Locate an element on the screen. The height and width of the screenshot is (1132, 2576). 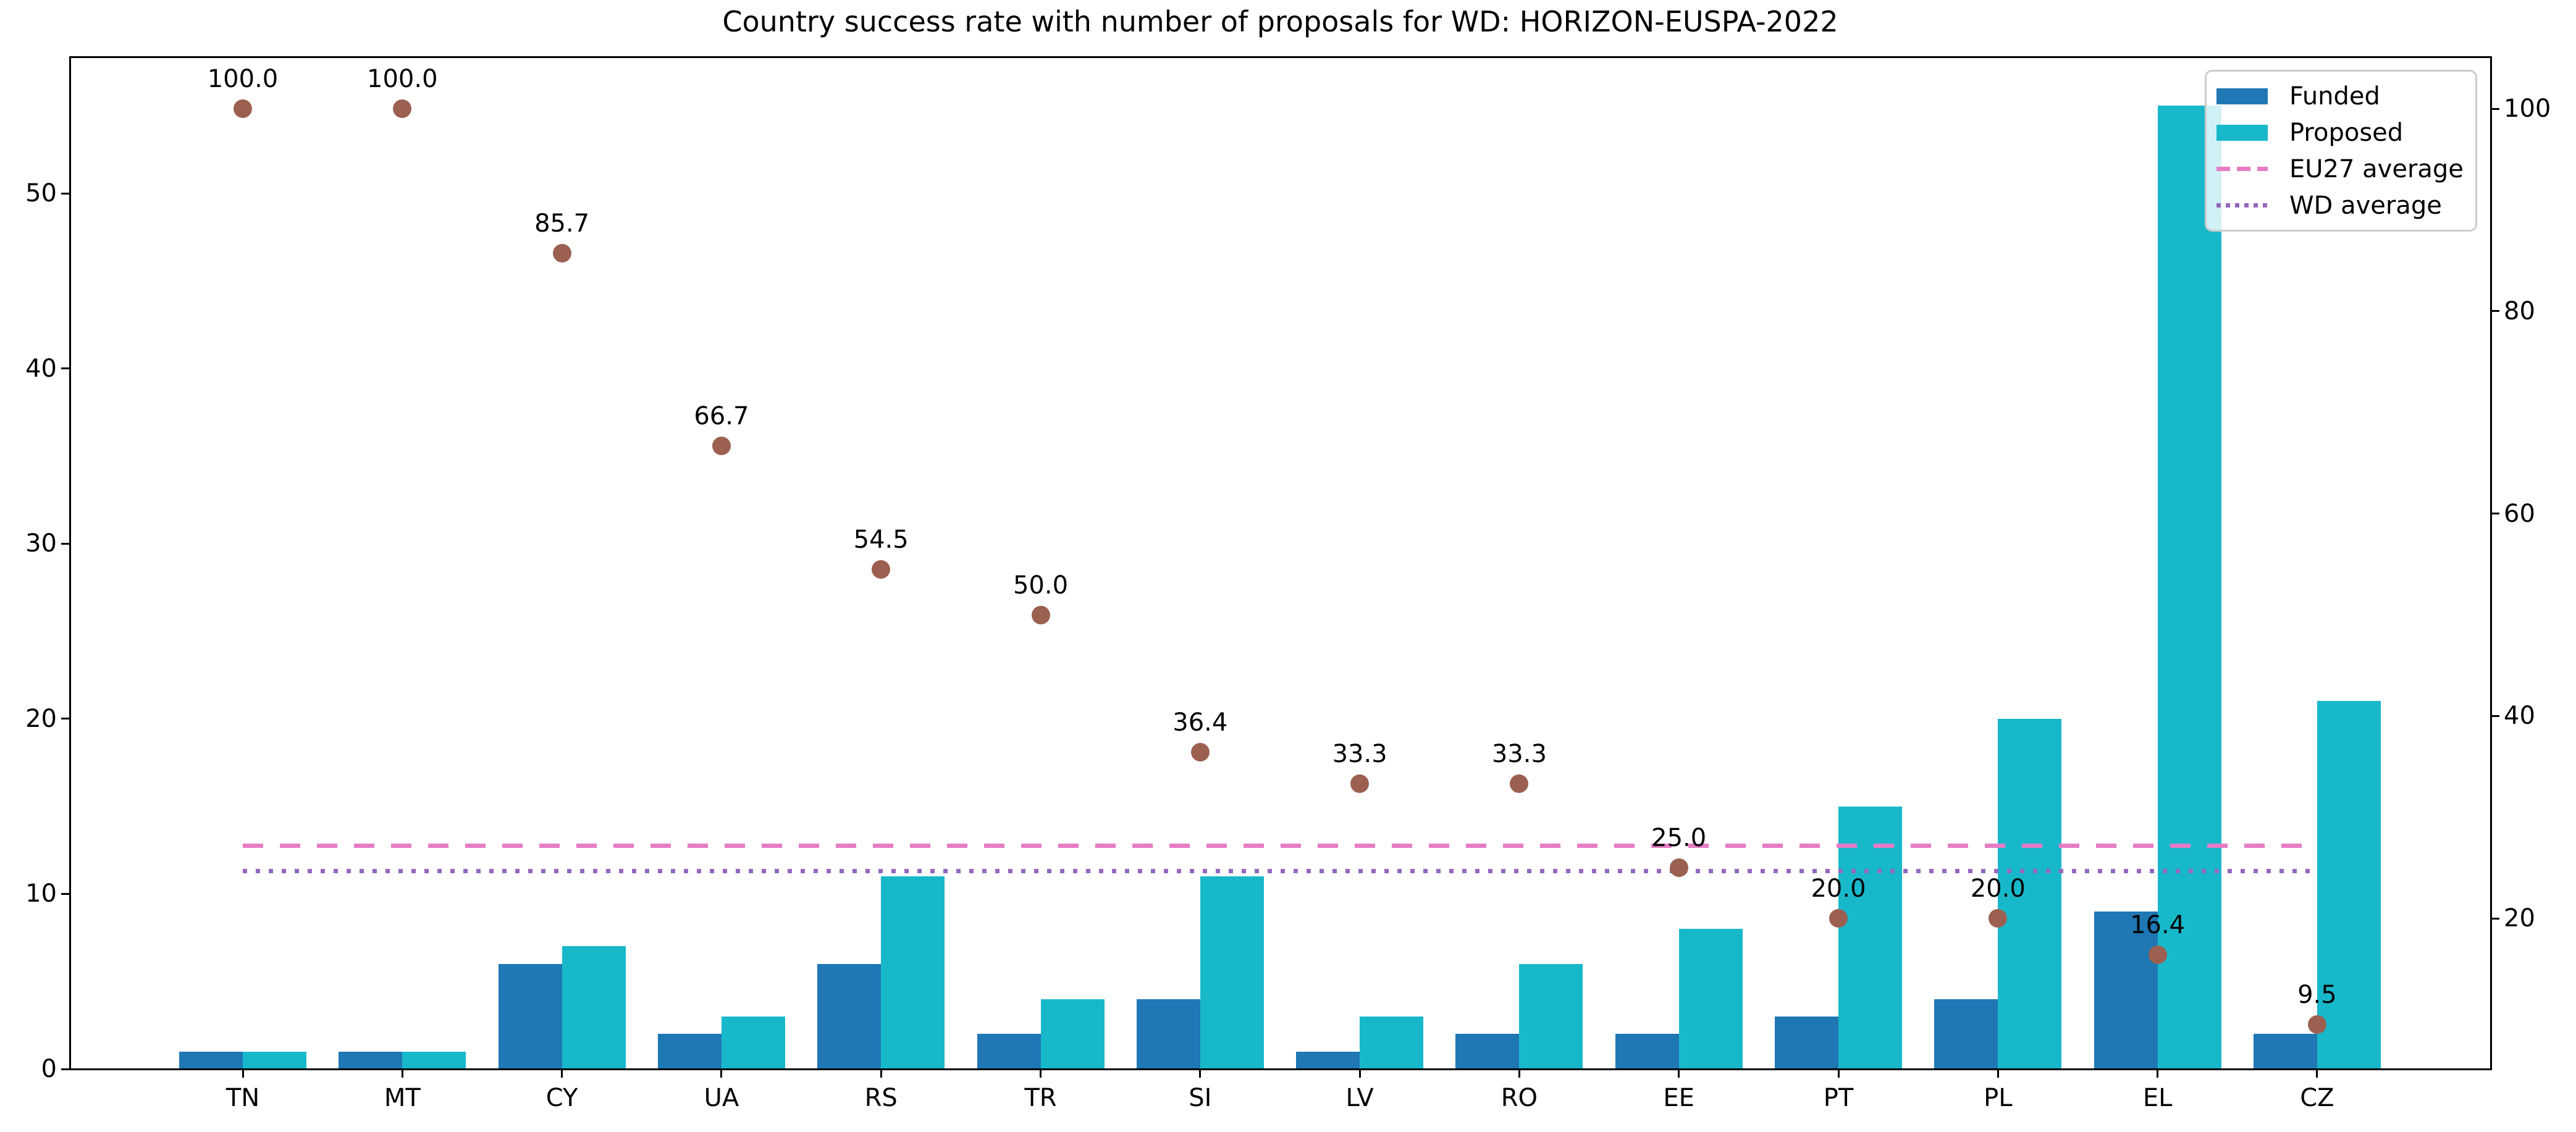
x-tick-PL is located at coordinates (1998, 1073).